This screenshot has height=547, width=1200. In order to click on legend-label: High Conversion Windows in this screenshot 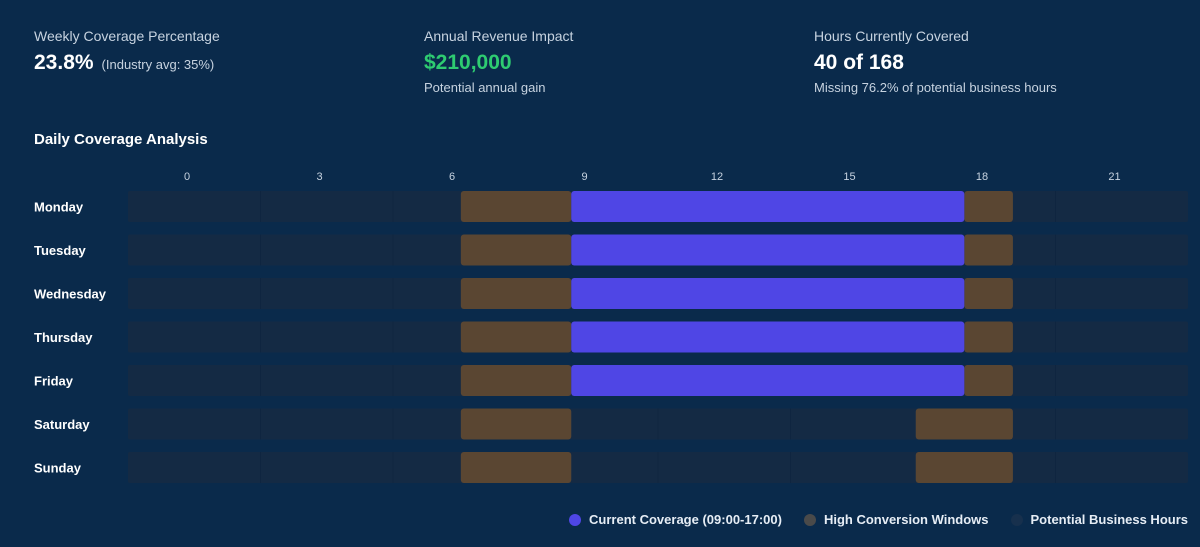, I will do `click(906, 519)`.